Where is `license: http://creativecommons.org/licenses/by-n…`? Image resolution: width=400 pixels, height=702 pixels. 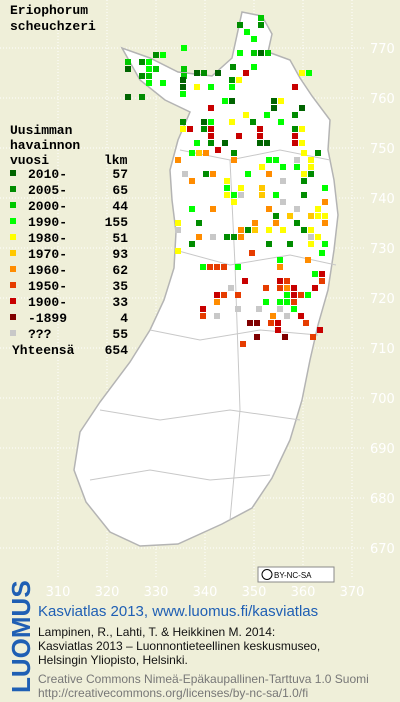
license: http://creativecommons.org/licenses/by-n… is located at coordinates (173, 693).